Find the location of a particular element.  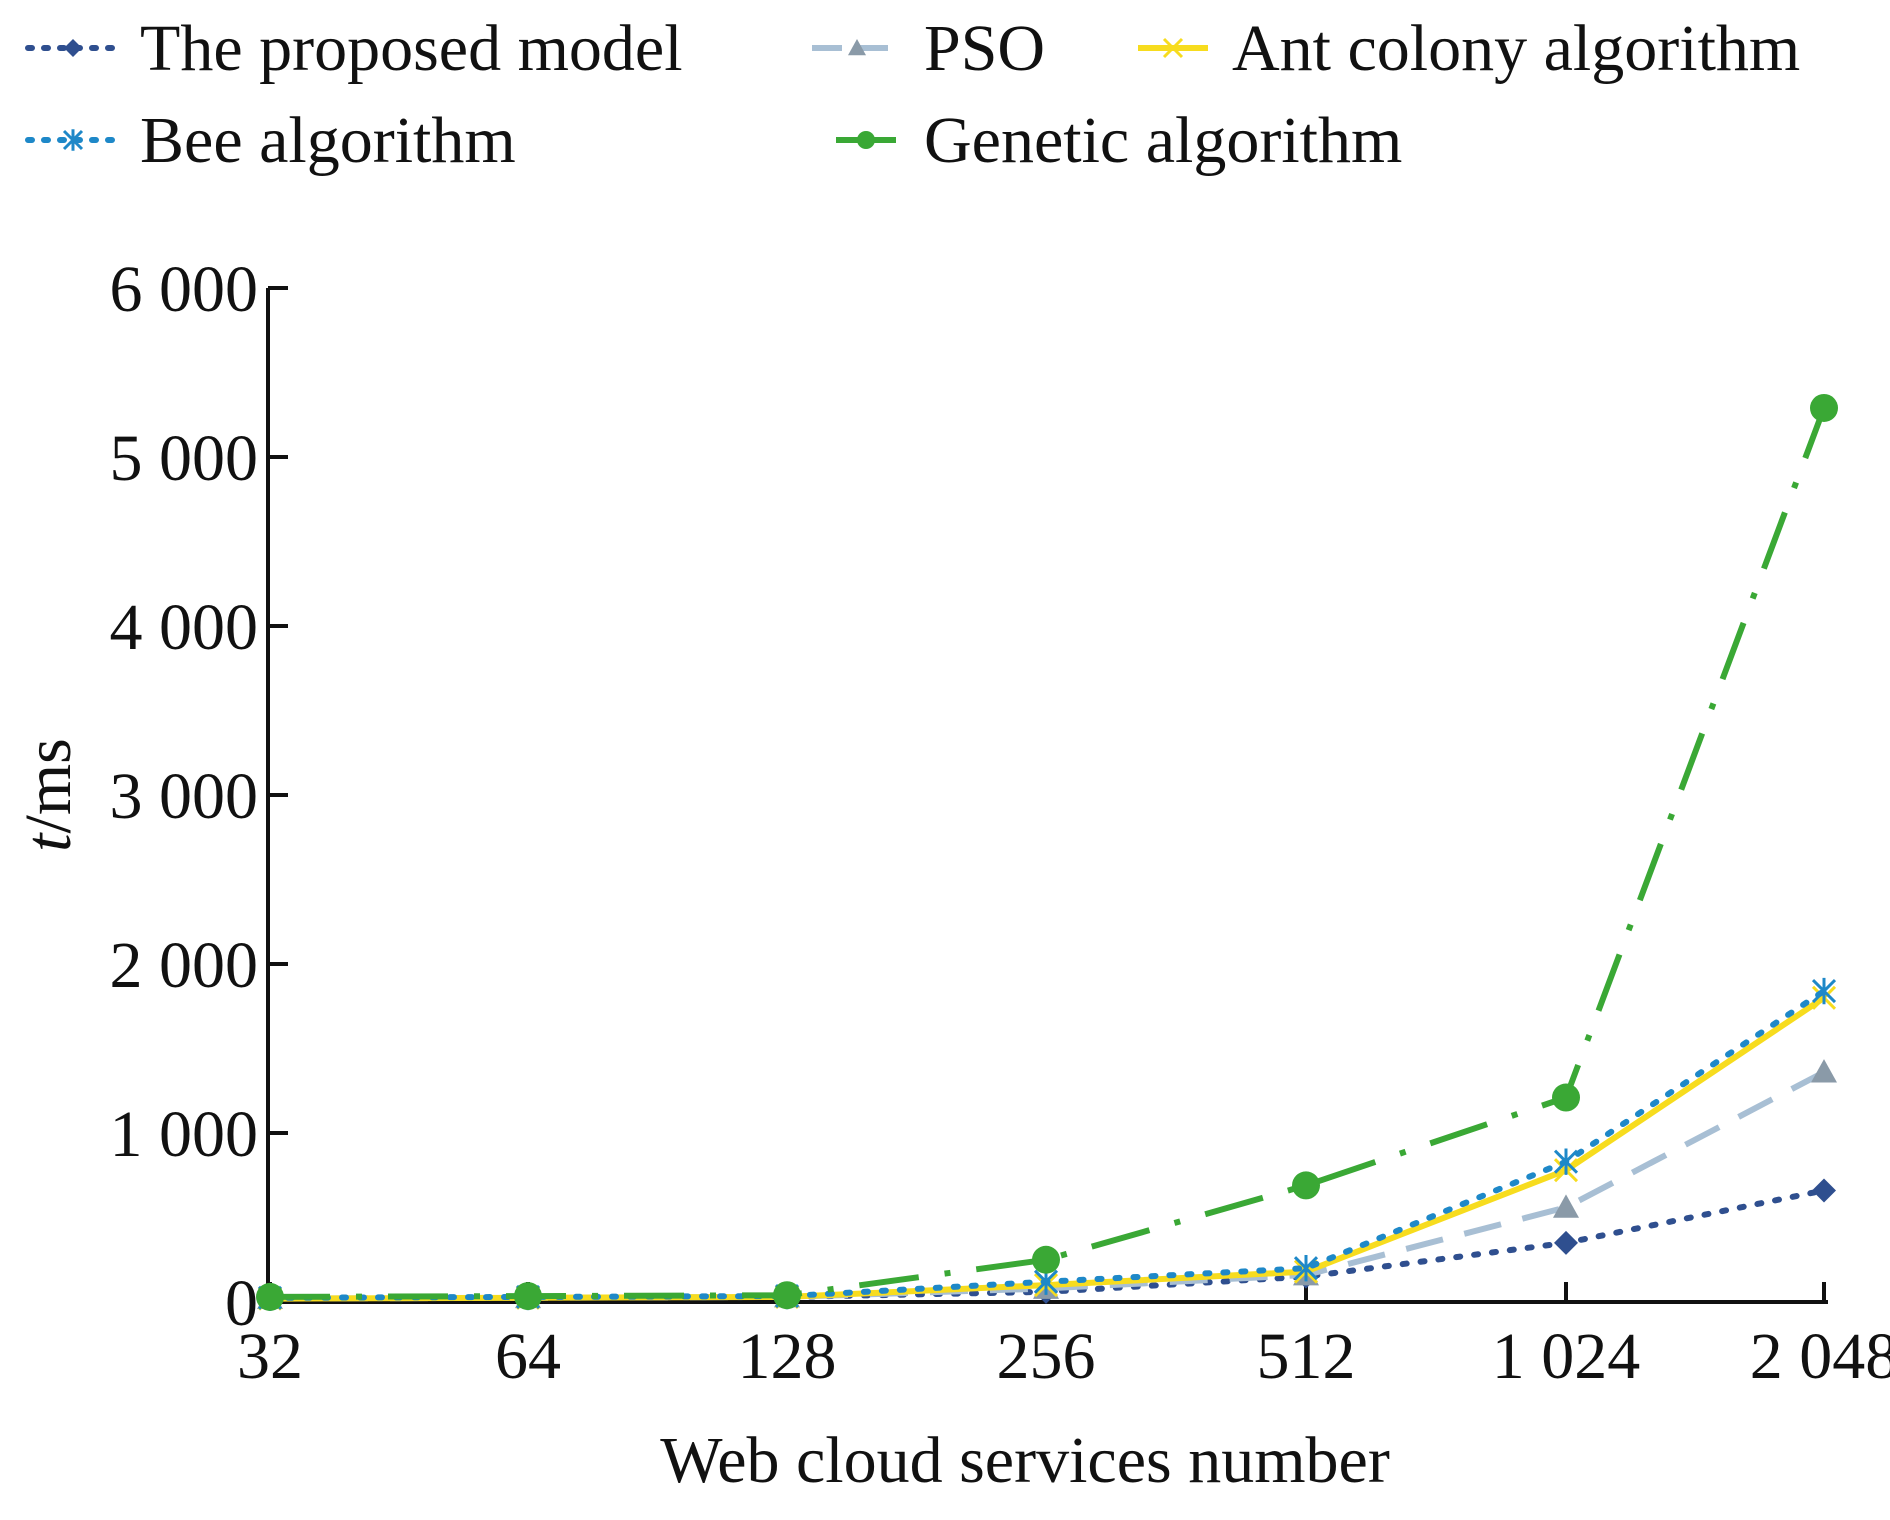

legend-marker-bee-algorithm is located at coordinates (73, 140).